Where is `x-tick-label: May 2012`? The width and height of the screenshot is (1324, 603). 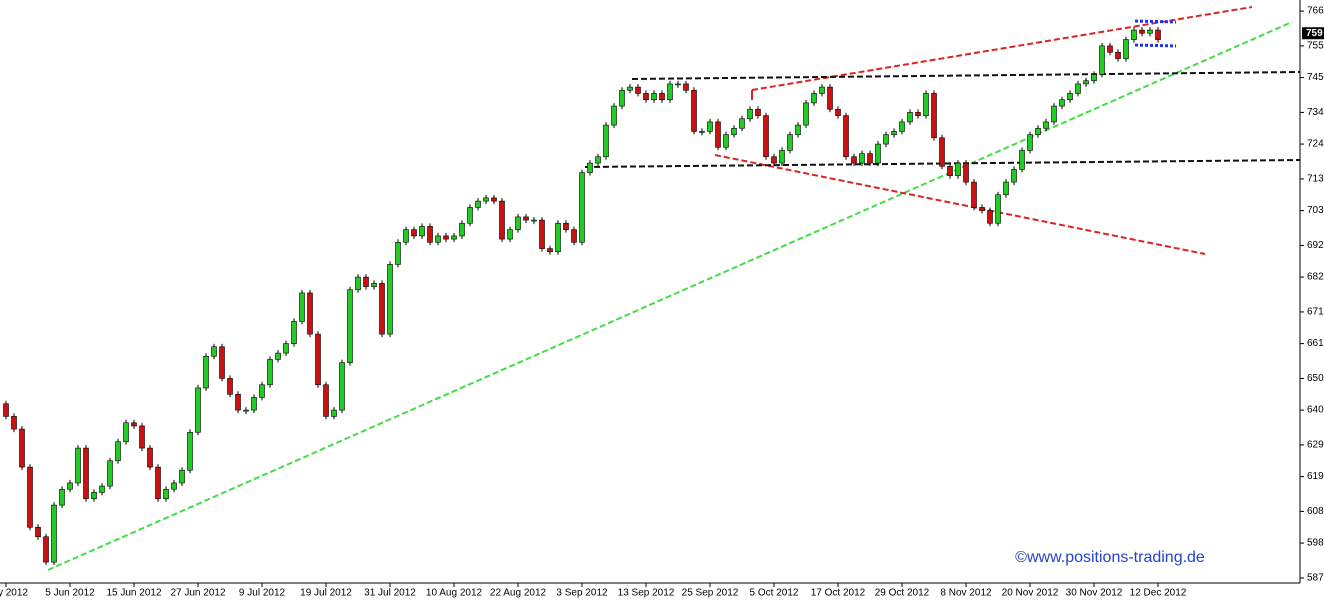 x-tick-label: May 2012 is located at coordinates (14, 593).